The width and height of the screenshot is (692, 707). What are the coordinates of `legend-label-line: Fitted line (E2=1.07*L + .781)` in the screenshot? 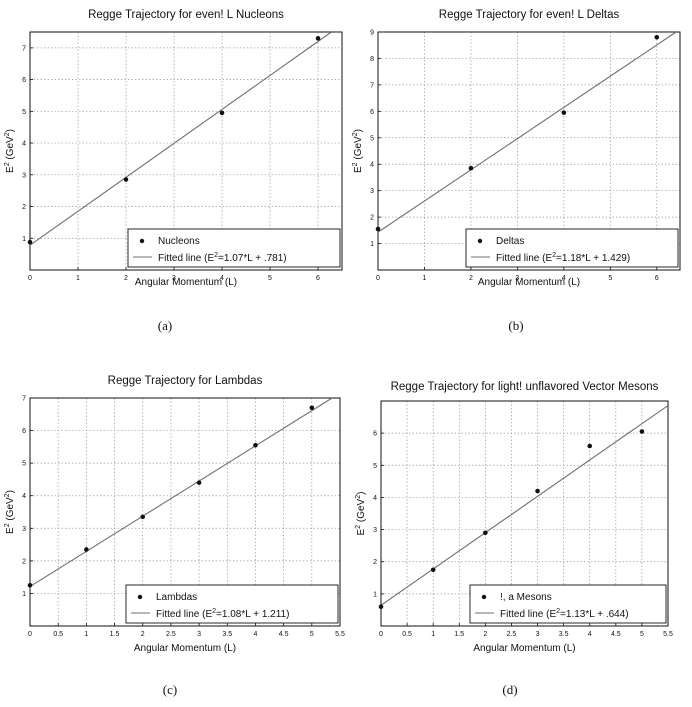 It's located at (222, 258).